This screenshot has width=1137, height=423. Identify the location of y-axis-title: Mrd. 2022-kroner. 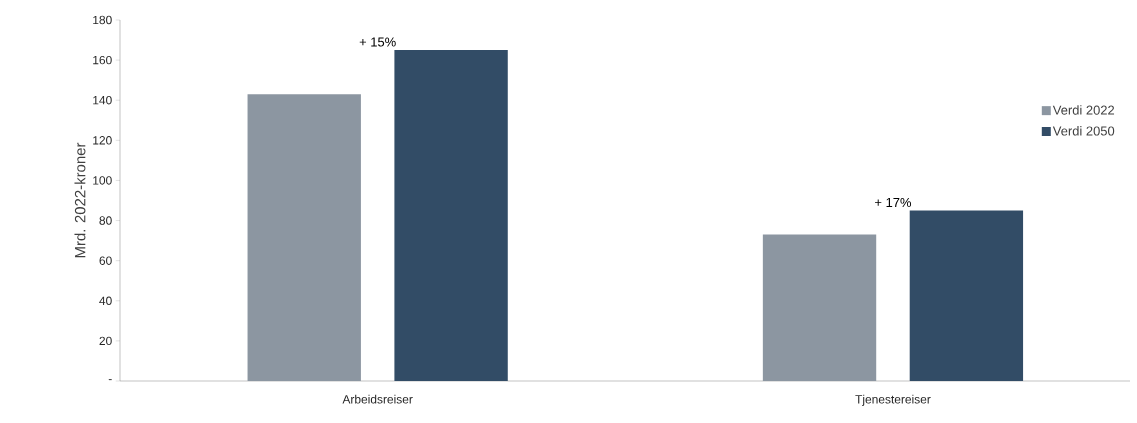
(80, 200).